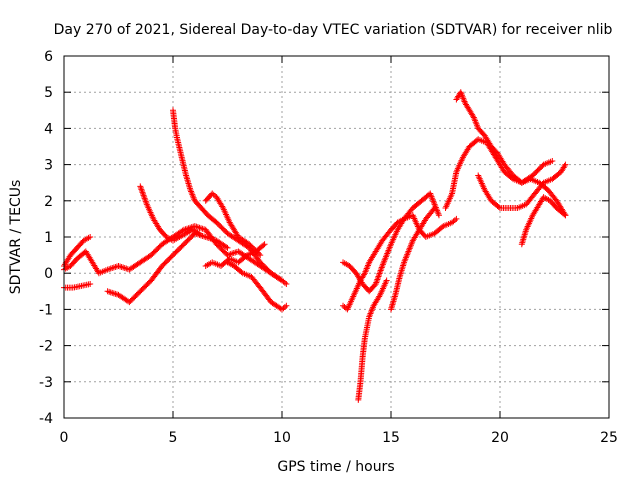 This screenshot has height=480, width=640. I want to click on y-tick-label: 2, so click(48, 202).